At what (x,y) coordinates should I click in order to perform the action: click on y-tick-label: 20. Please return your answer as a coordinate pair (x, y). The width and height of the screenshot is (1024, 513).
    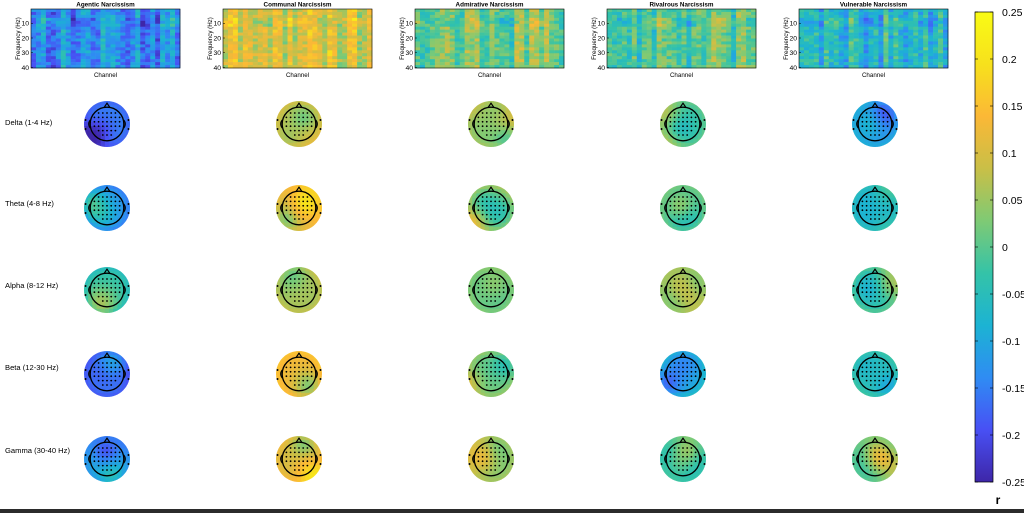
    Looking at the image, I should click on (601, 38).